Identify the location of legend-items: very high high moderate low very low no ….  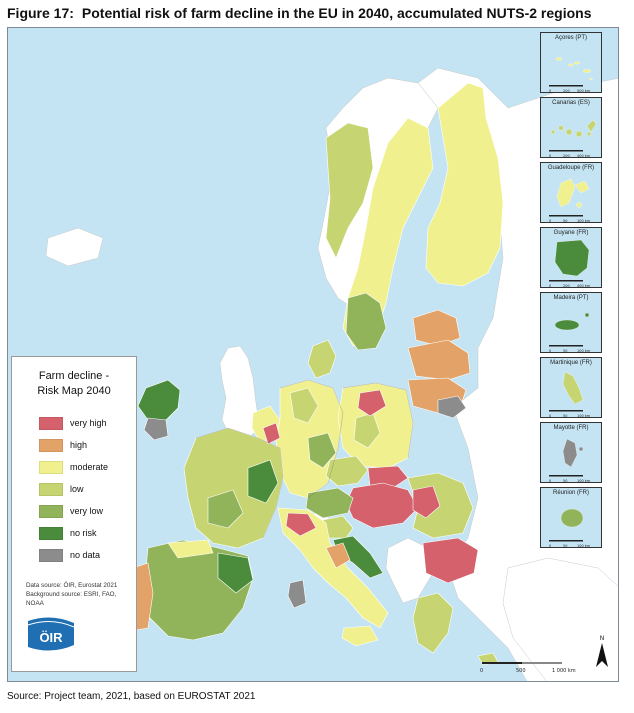
(74, 489).